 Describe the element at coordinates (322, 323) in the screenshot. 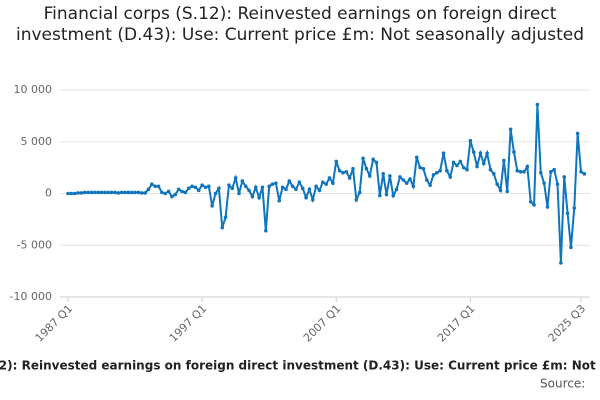

I see `x-tick-label: 2007 Q1` at that location.